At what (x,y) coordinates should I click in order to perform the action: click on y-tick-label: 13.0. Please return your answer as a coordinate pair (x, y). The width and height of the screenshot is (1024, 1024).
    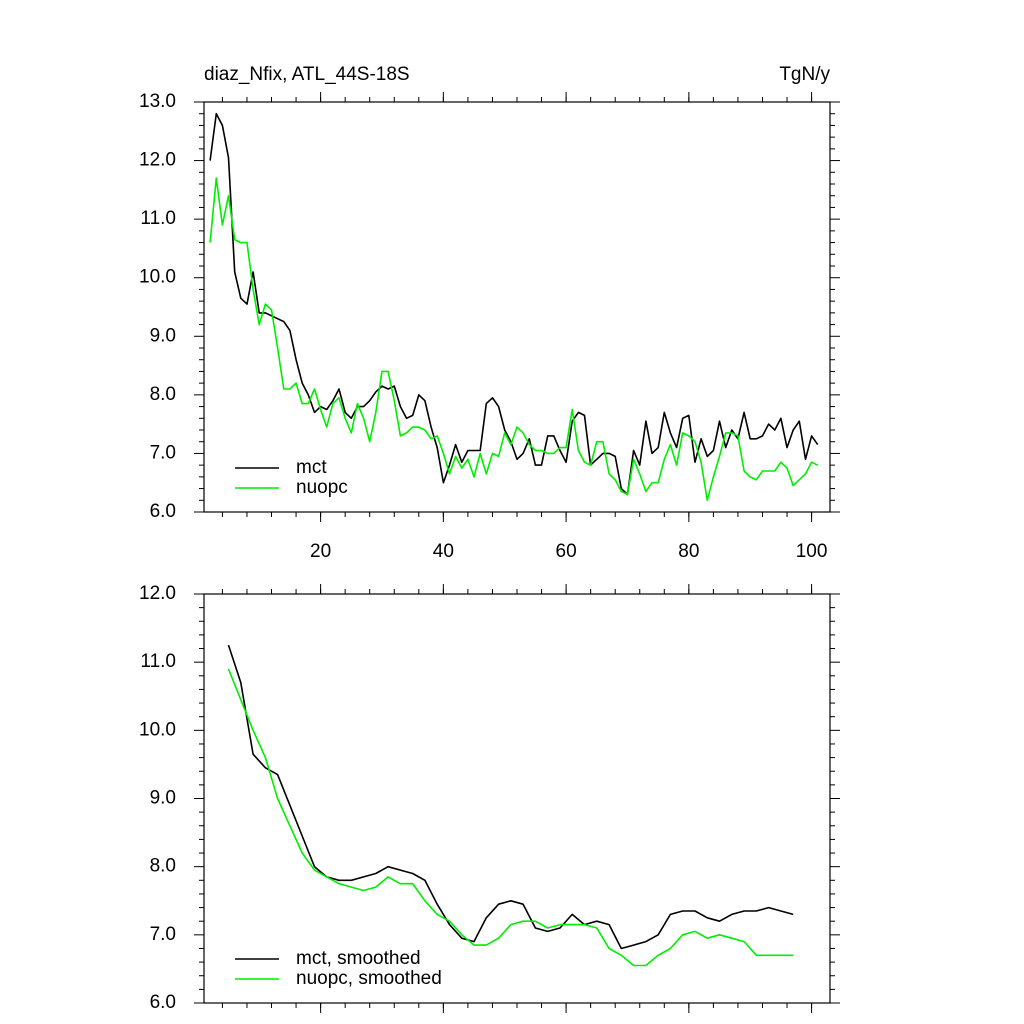
    Looking at the image, I should click on (157, 101).